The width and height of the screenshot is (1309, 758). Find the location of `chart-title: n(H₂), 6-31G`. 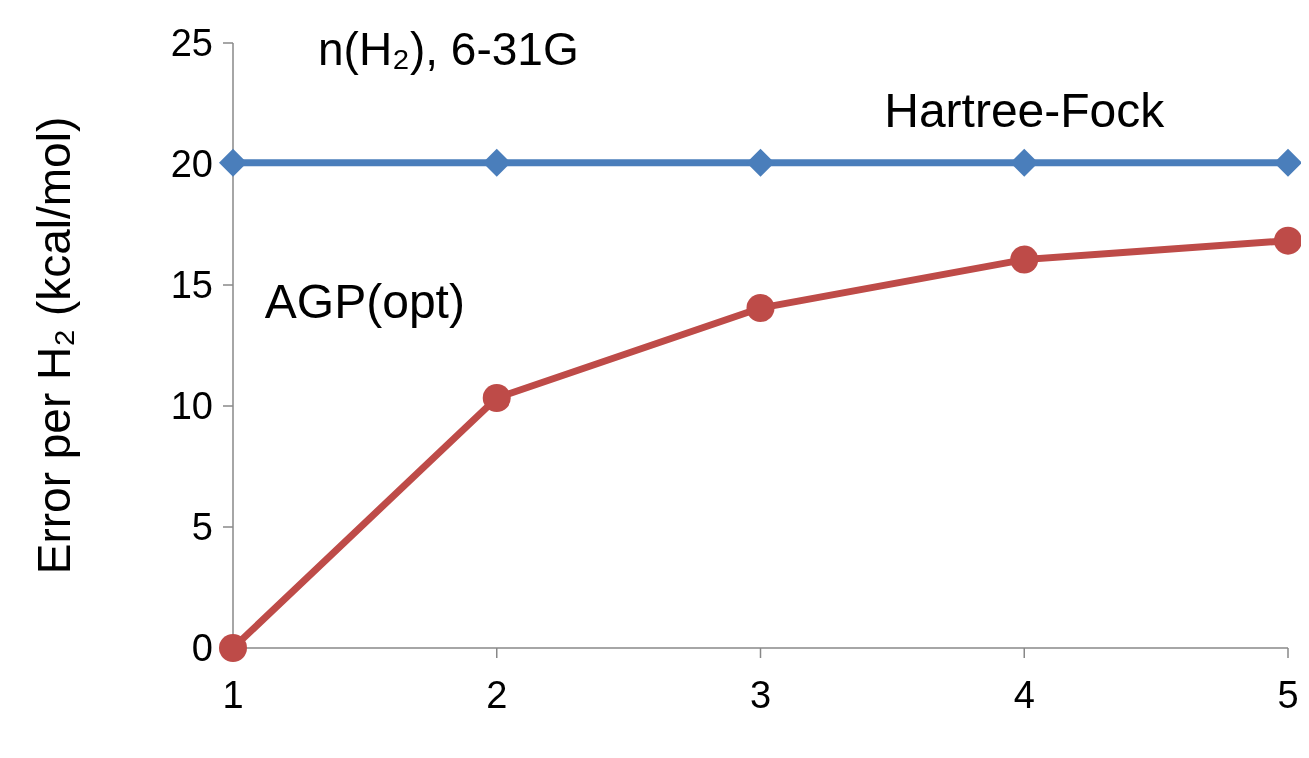

chart-title: n(H₂), 6-31G is located at coordinates (448, 49).